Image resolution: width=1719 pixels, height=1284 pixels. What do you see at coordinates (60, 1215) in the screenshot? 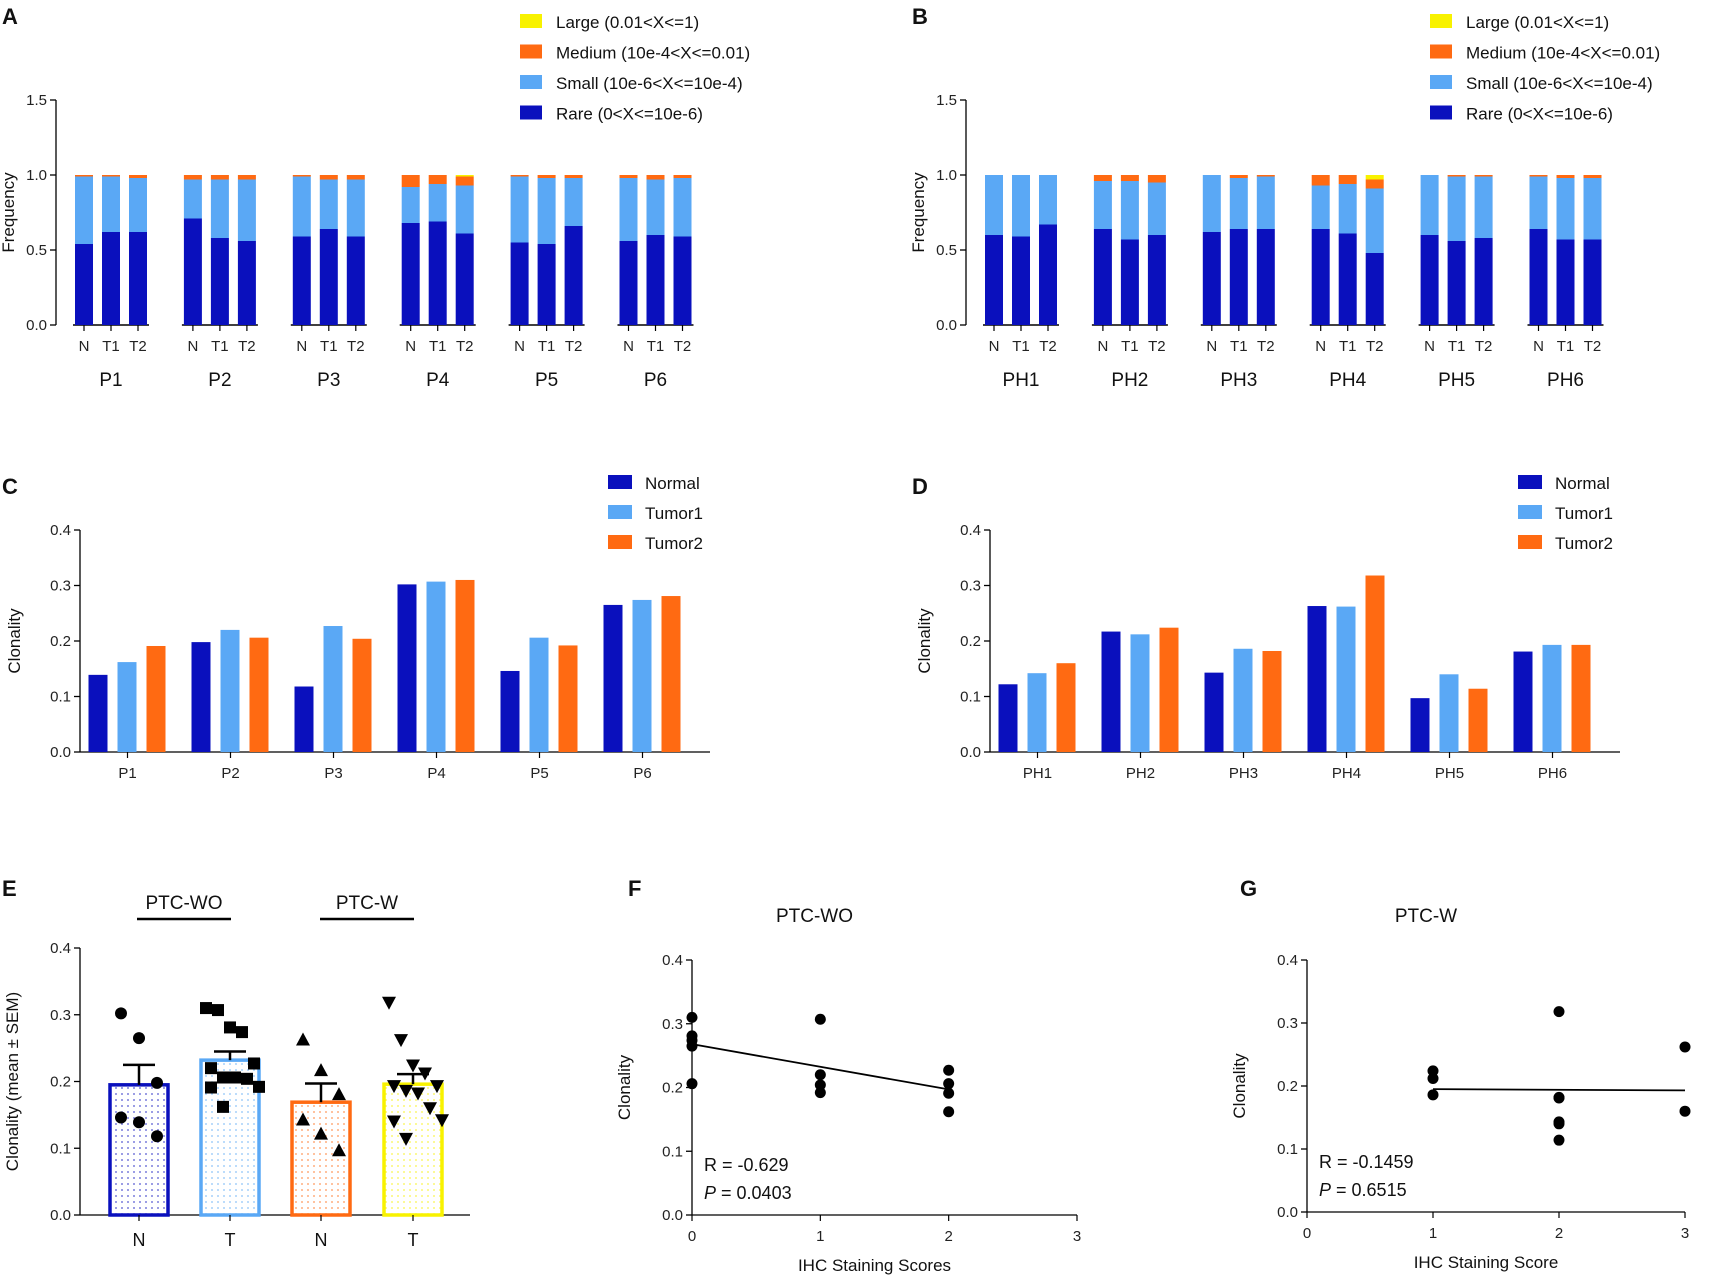
I see `panel-e-y-tick-label: 0.0` at bounding box center [60, 1215].